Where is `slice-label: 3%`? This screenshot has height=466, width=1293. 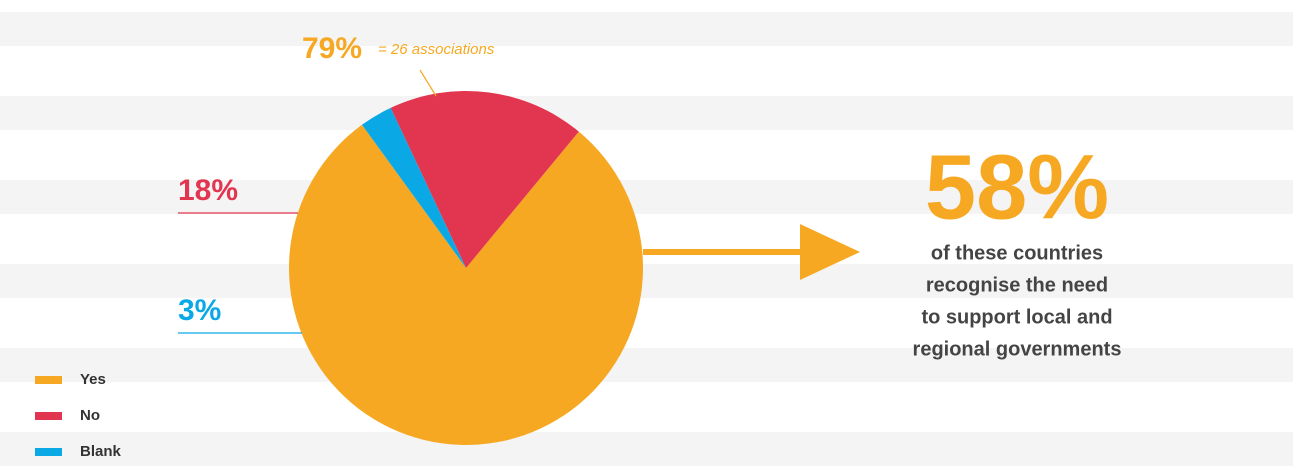
slice-label: 3% is located at coordinates (199, 310).